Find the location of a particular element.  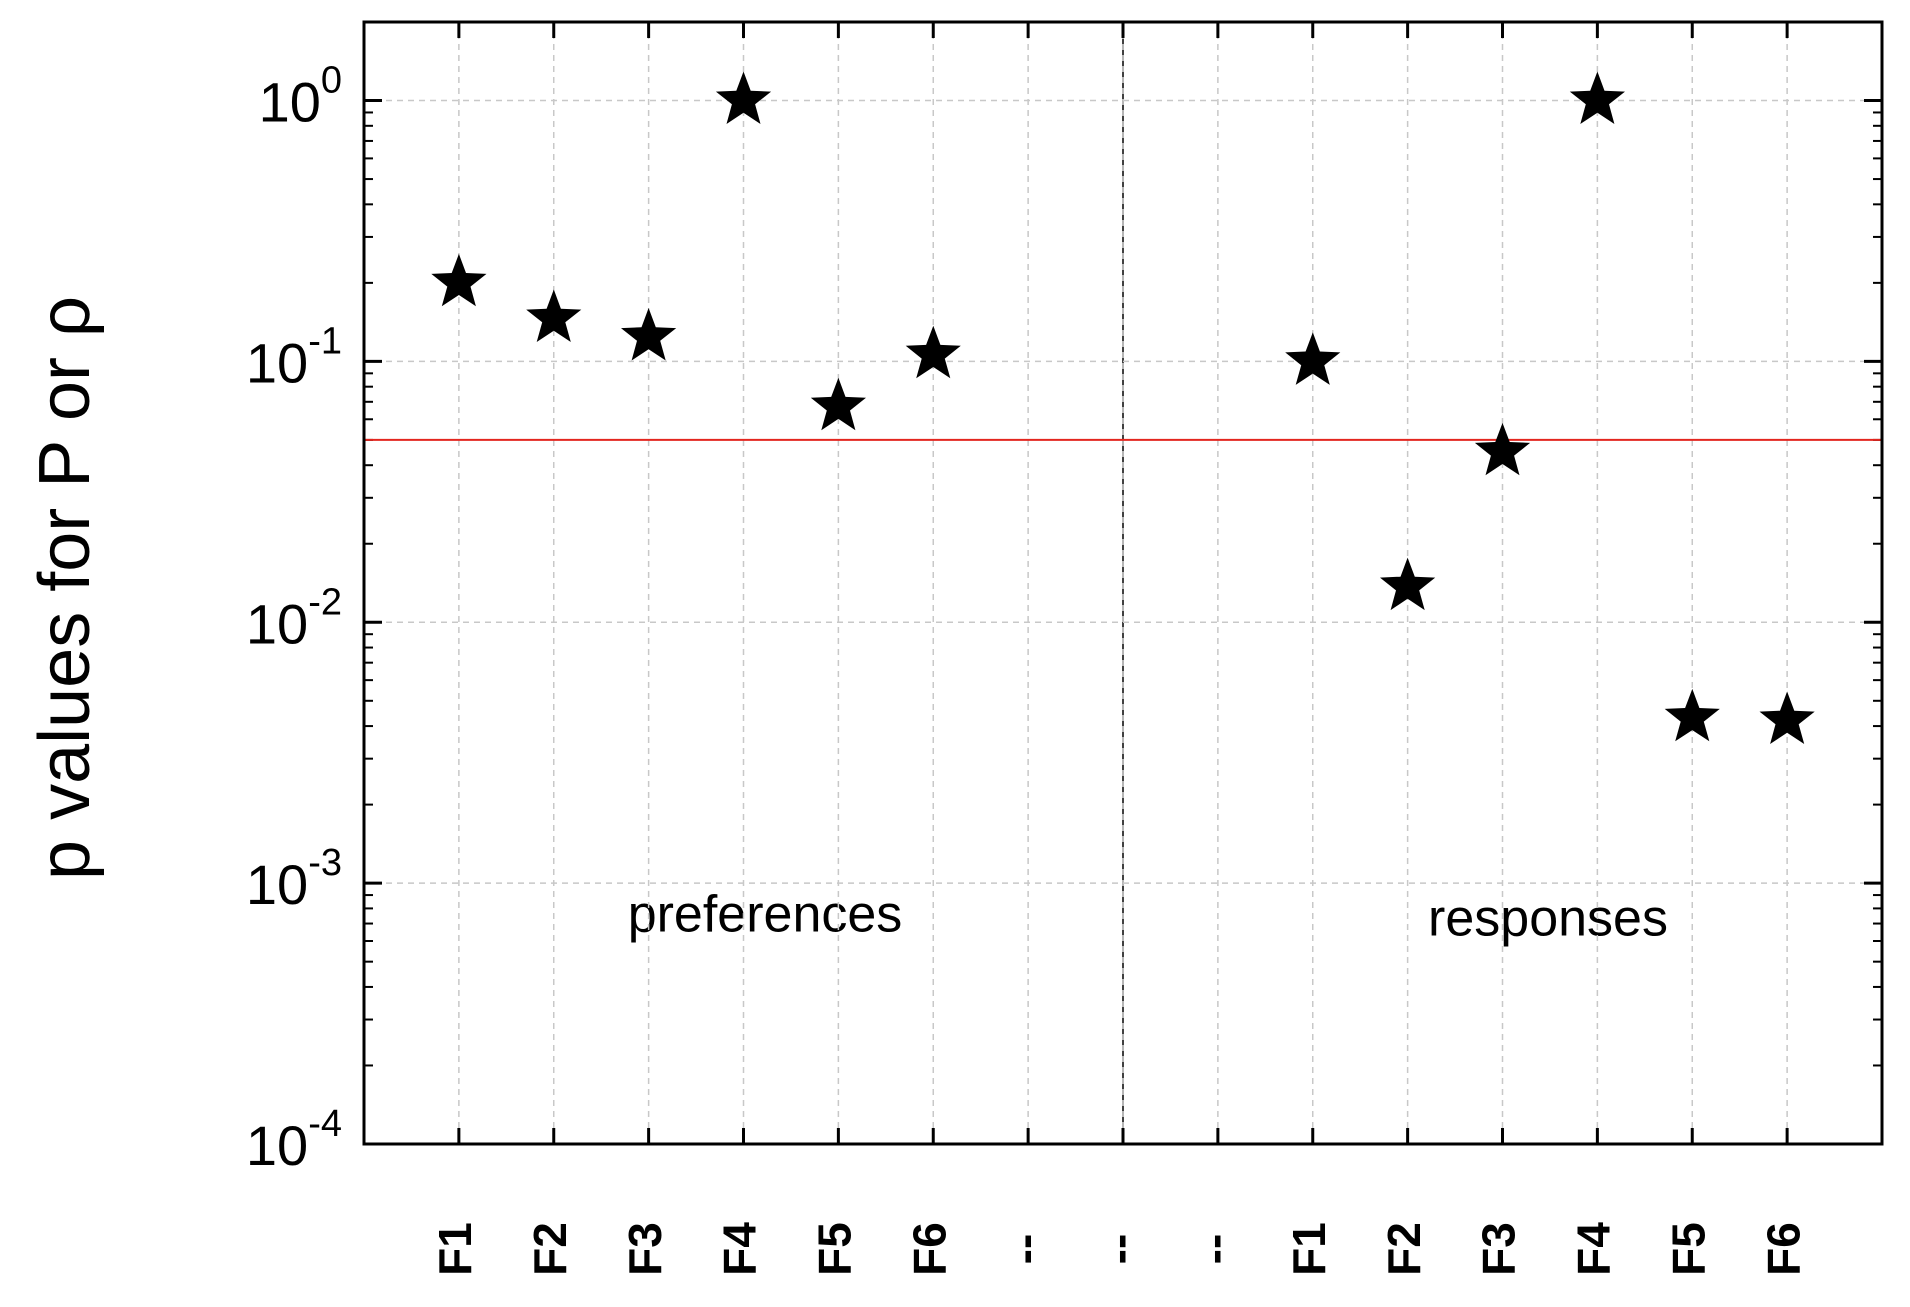

annotation: responses is located at coordinates (1548, 919).